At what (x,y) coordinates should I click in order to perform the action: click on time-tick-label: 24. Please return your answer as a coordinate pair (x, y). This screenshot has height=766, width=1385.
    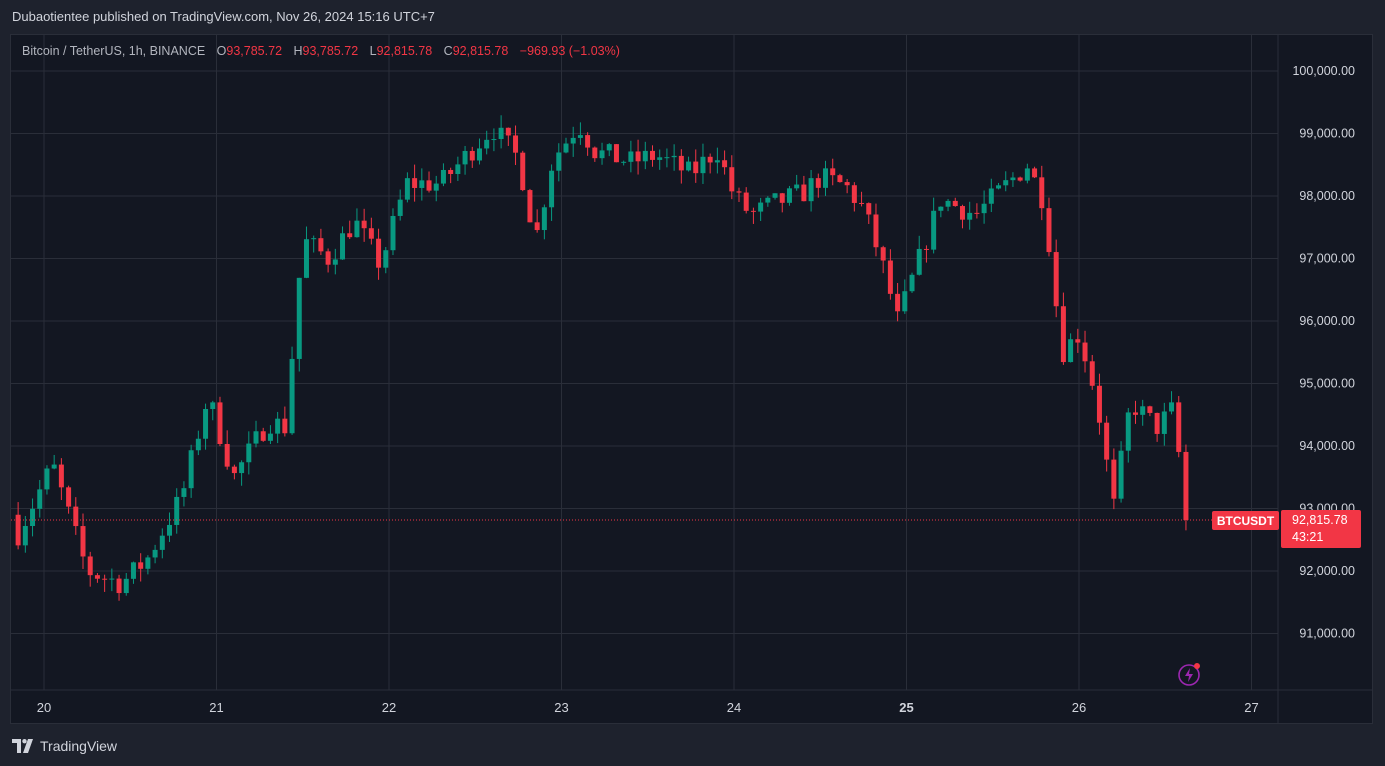
    Looking at the image, I should click on (734, 707).